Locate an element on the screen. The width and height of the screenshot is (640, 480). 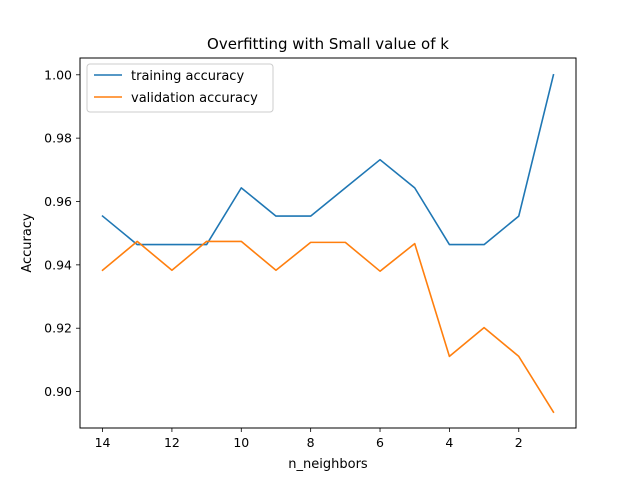
chart-title: Overfitting with Small value of k is located at coordinates (328, 44).